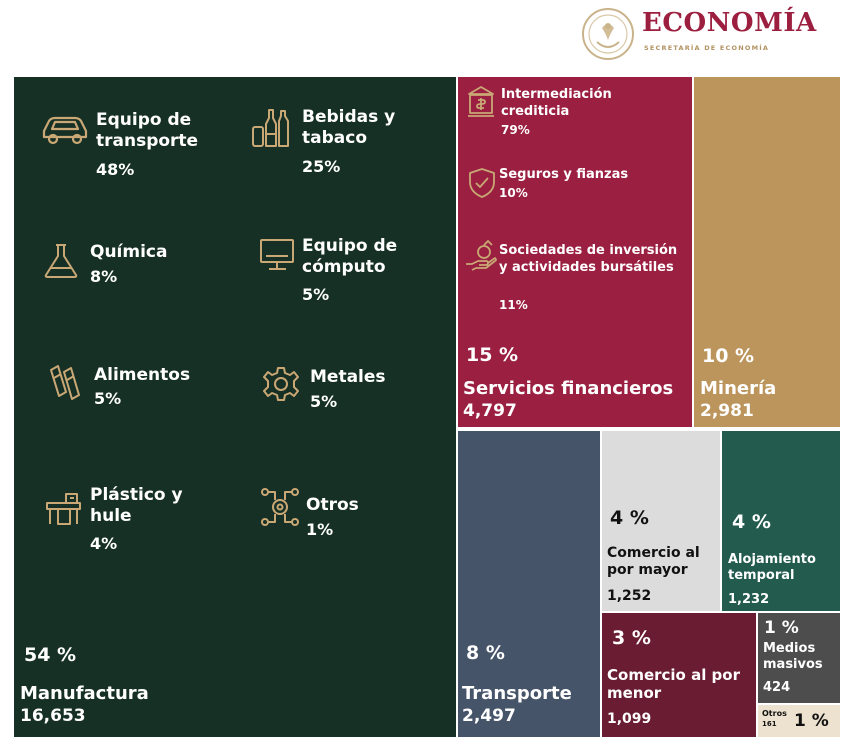 Image resolution: width=850 pixels, height=752 pixels. What do you see at coordinates (481, 257) in the screenshot?
I see `hand-coin-icon` at bounding box center [481, 257].